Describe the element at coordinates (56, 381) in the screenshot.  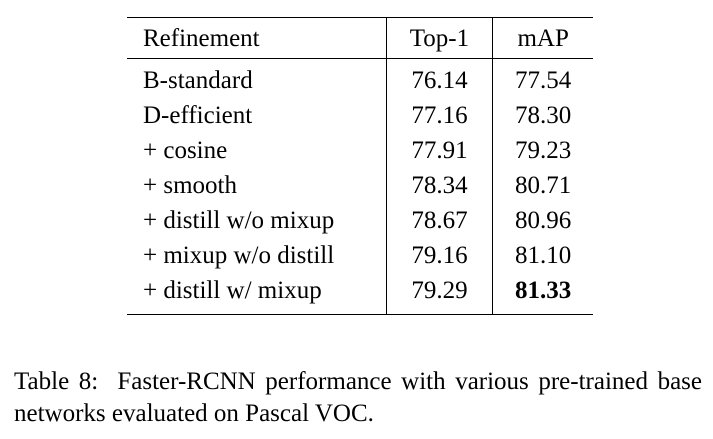
I see `caption-label: Table 8:` at that location.